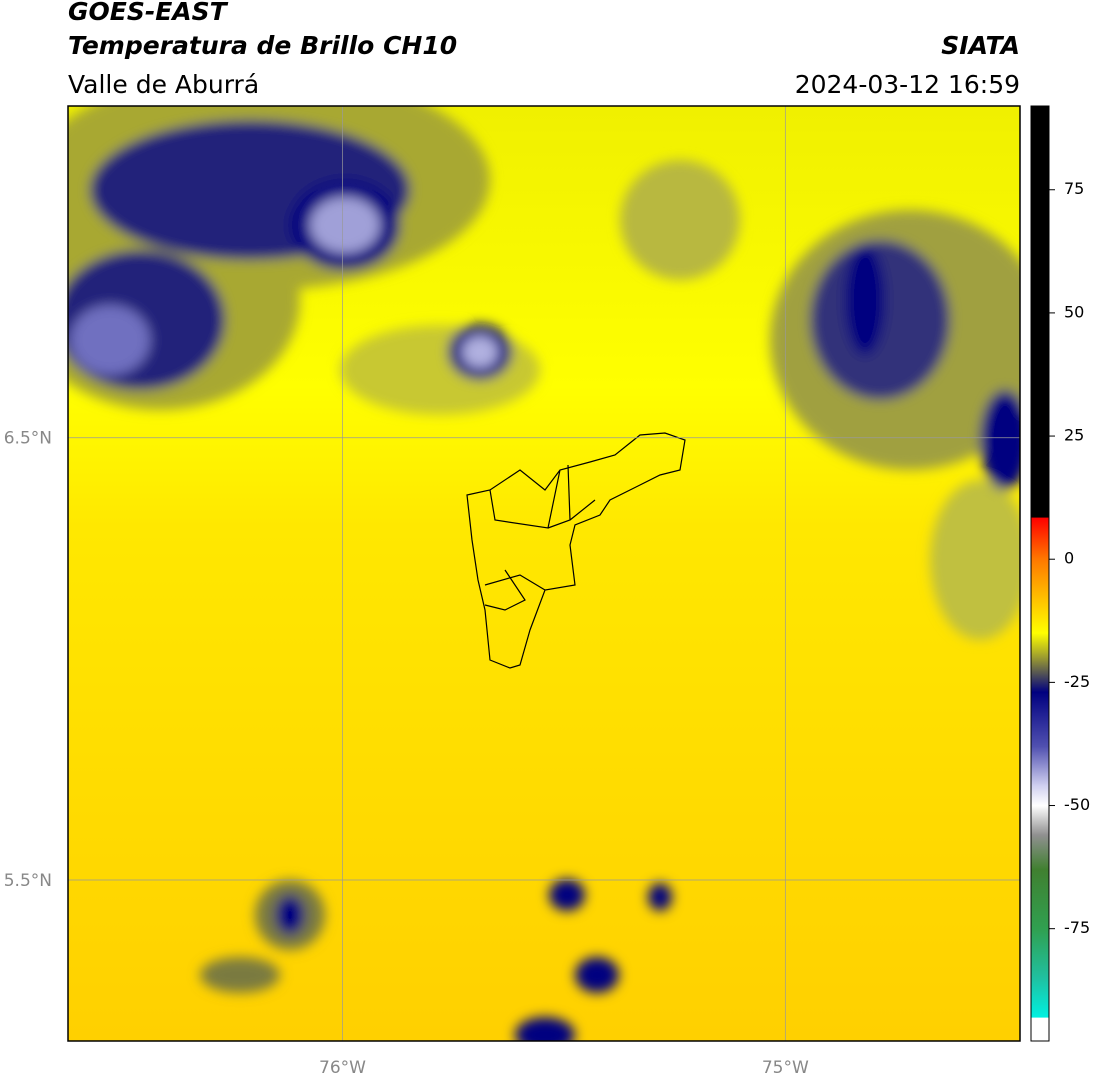 The height and width of the screenshot is (1078, 1094). Describe the element at coordinates (576, 550) in the screenshot. I see `aburra-boundary` at that location.